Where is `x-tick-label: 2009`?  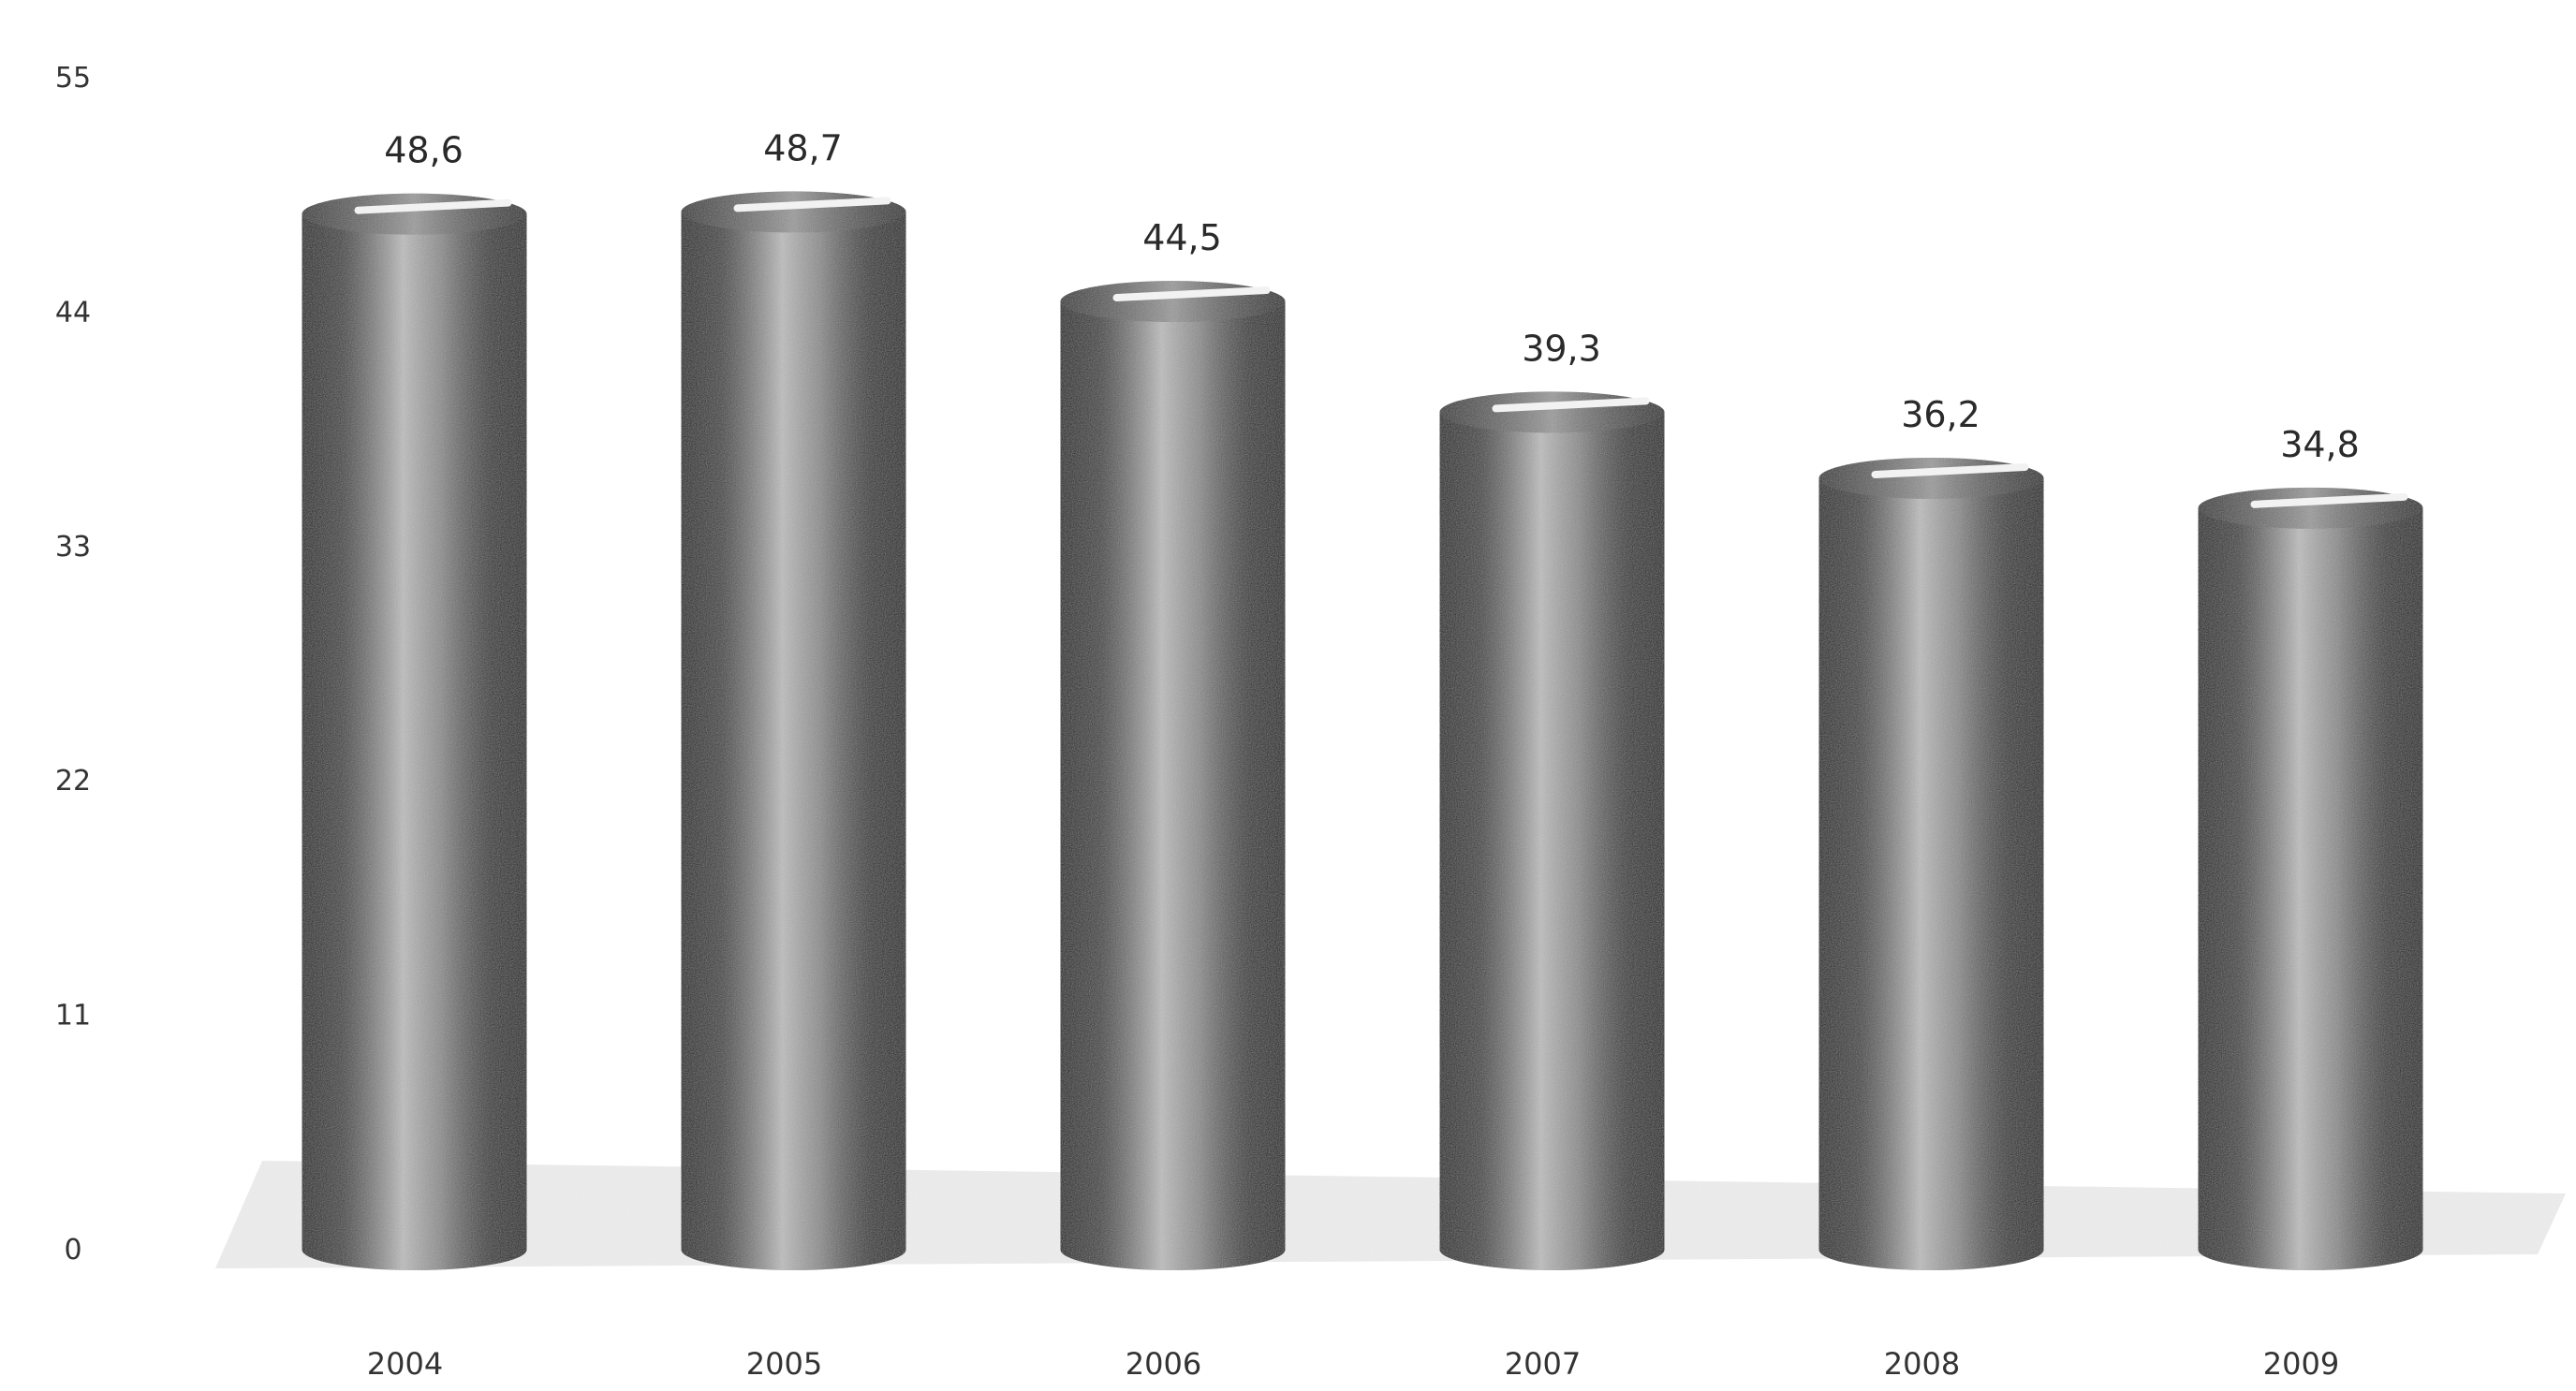
x-tick-label: 2009 is located at coordinates (2301, 1364).